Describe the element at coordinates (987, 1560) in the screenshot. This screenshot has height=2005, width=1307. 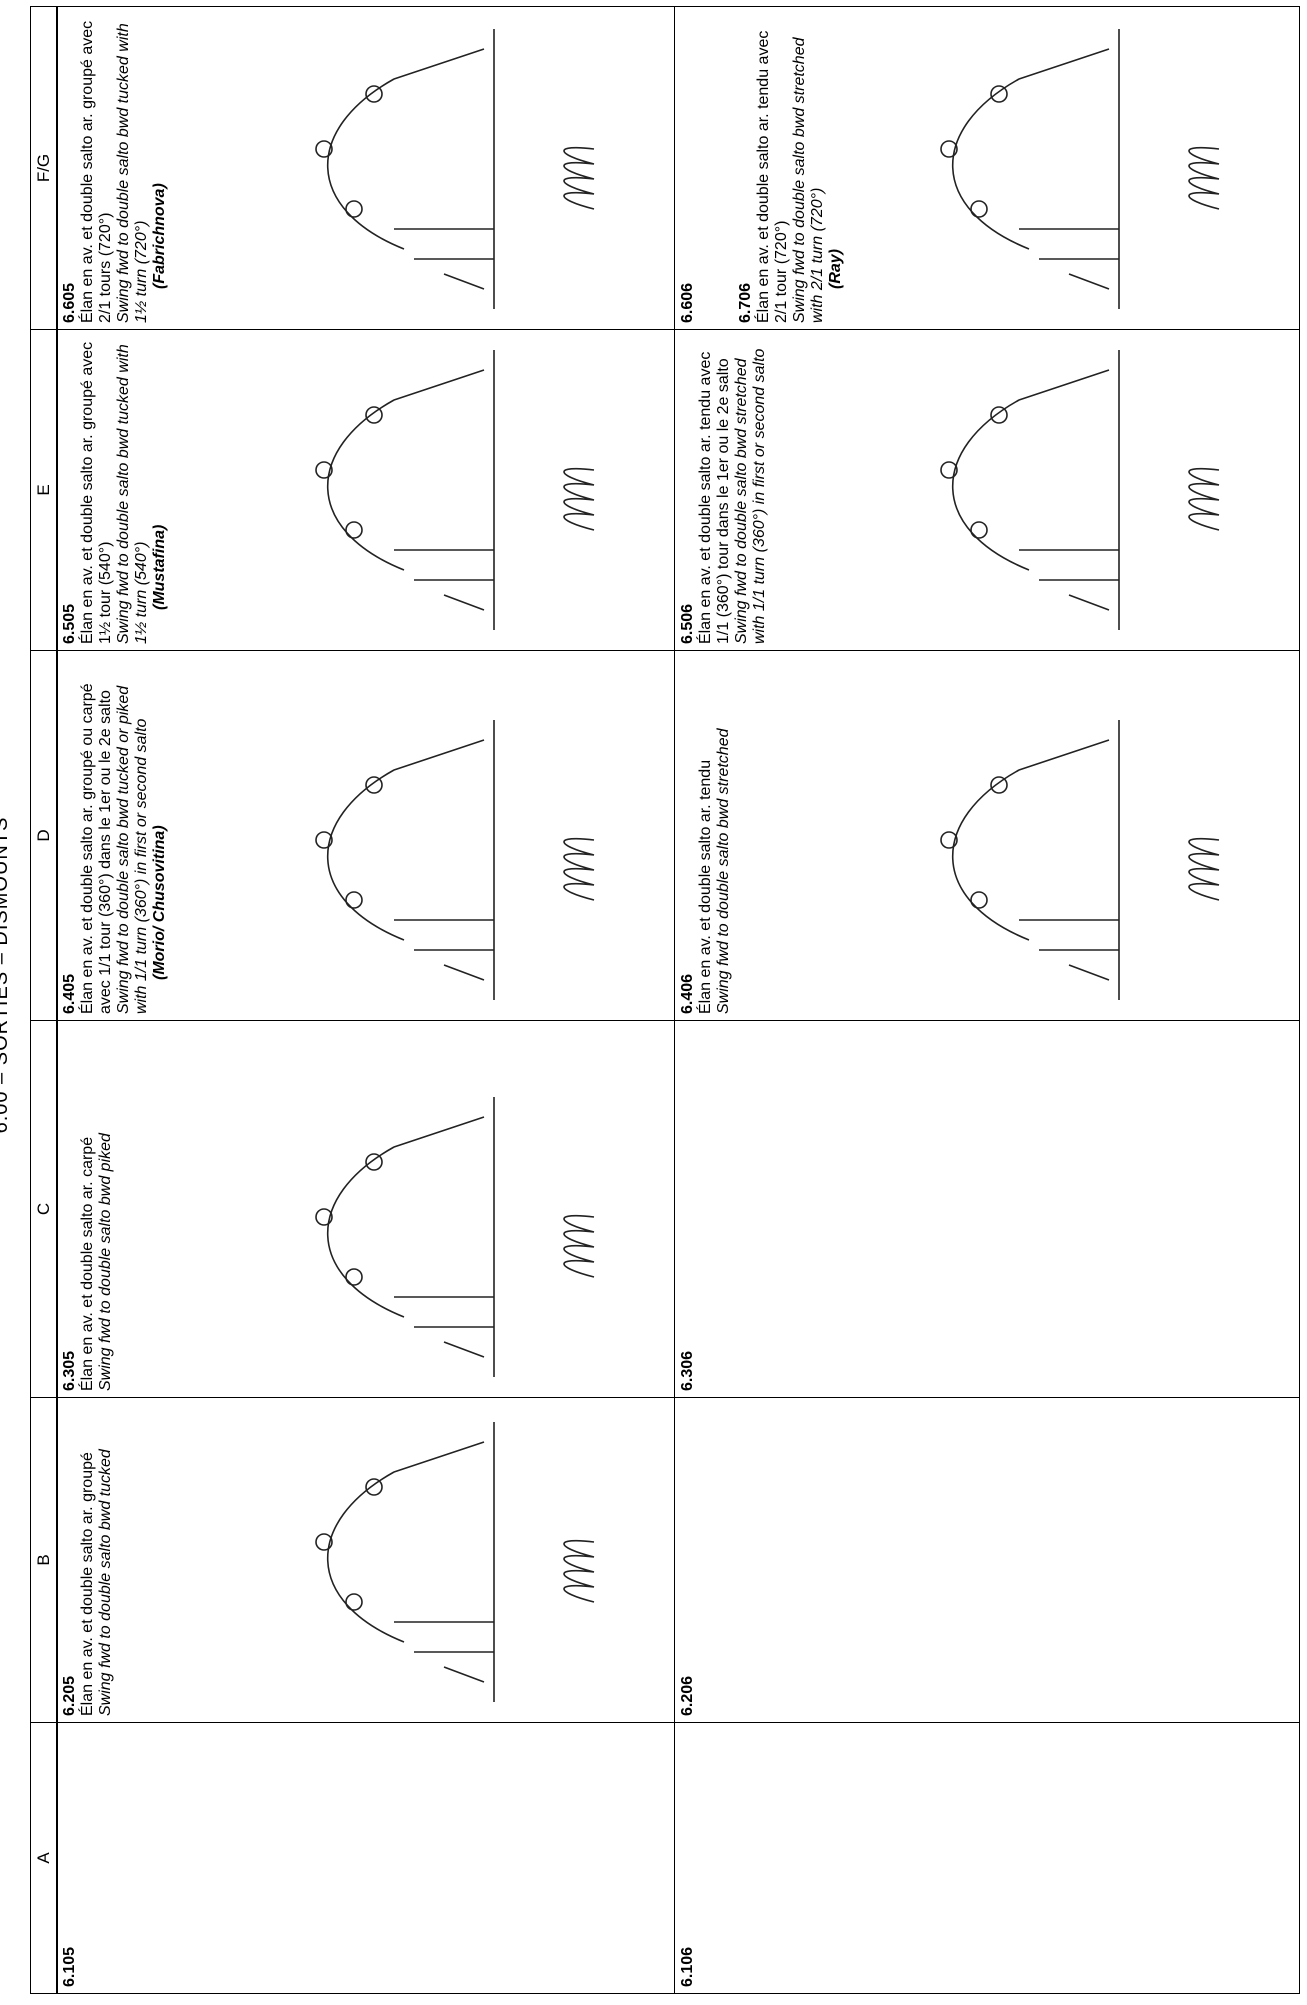
I see `table-cell: 6.206` at that location.